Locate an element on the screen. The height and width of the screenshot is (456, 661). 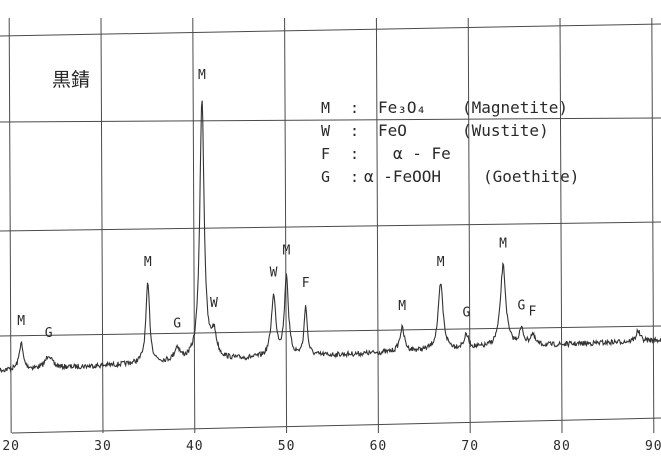
peak-label-9: M is located at coordinates (402, 306).